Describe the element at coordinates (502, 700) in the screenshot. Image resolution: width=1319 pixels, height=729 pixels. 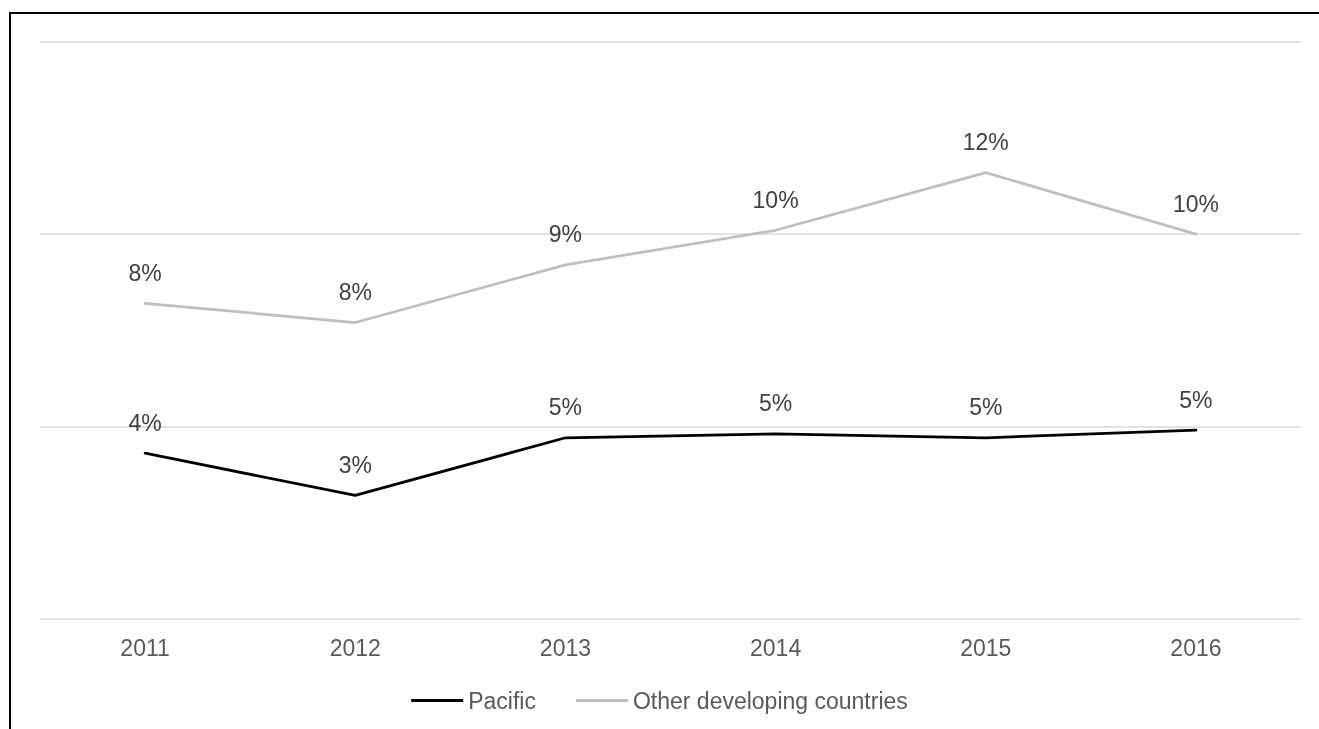
I see `legend-label: Pacific` at that location.